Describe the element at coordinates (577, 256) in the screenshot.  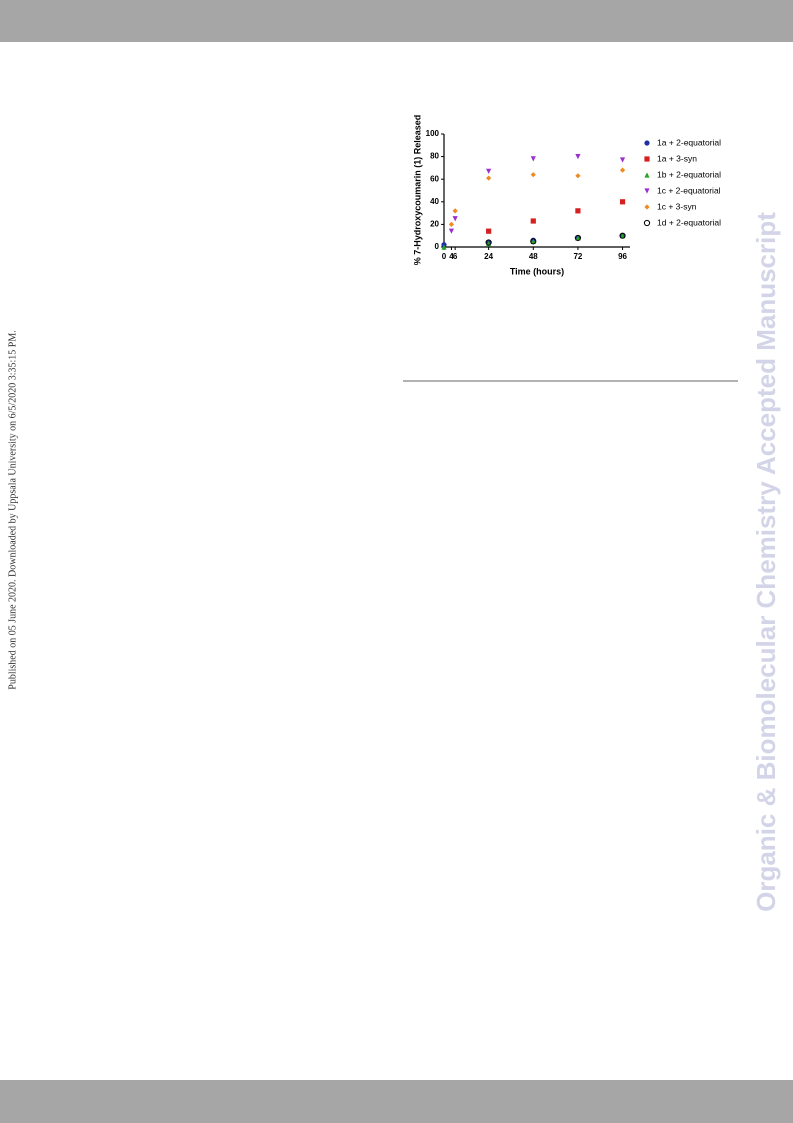
I see `x-tick-label: 72` at that location.